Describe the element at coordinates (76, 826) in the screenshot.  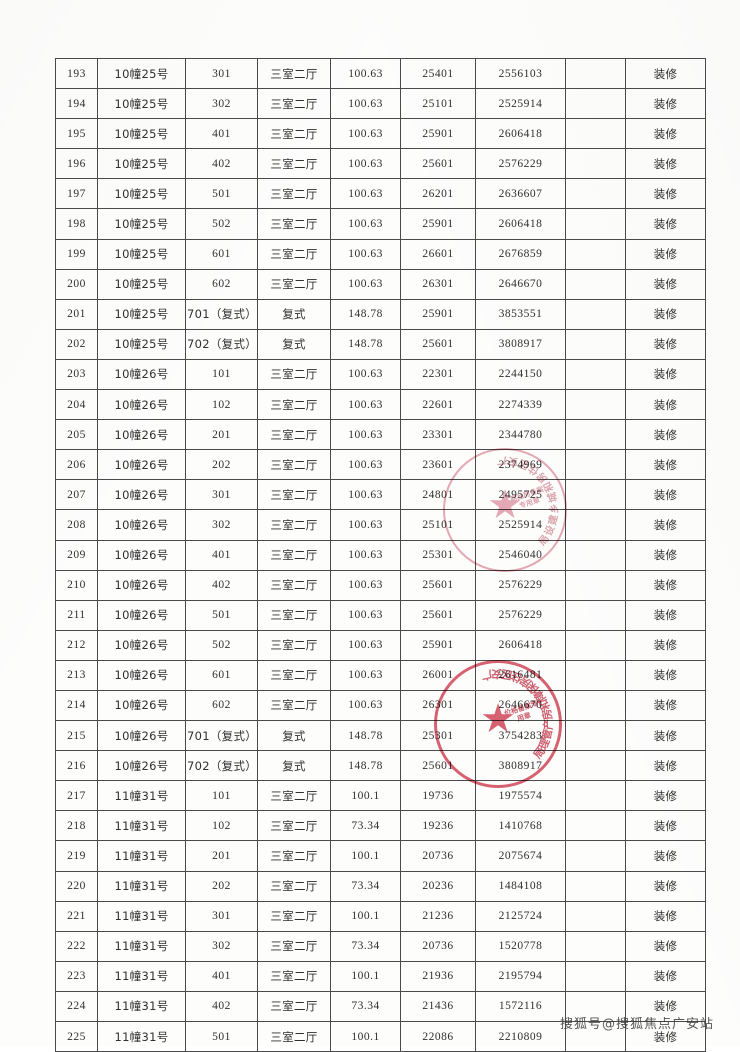
I see `table-cell: 218` at that location.